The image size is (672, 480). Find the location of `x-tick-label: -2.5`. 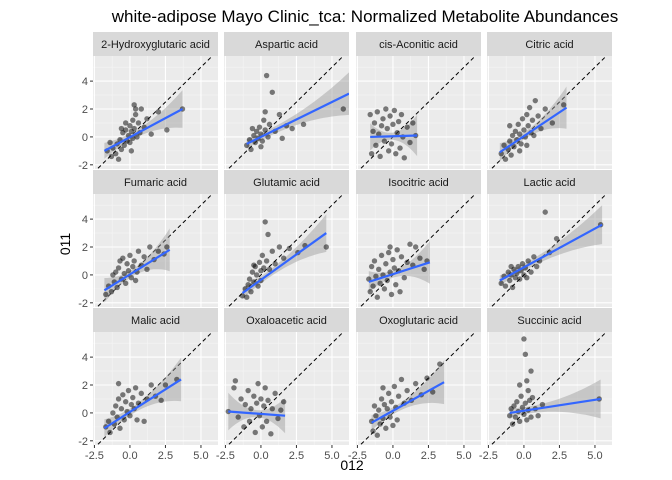

x-tick-label: -2.5 is located at coordinates (225, 456).